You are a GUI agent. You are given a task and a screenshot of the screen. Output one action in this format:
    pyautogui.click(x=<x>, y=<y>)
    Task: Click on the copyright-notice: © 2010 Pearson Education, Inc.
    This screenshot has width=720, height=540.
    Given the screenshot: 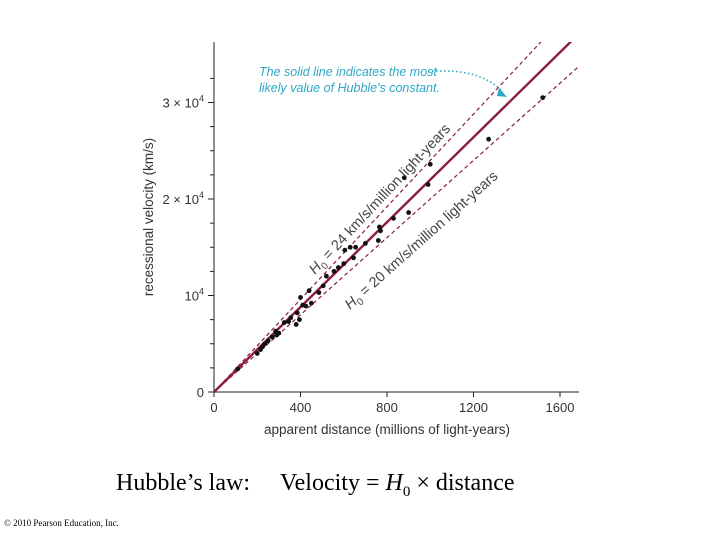 What is the action you would take?
    pyautogui.click(x=61, y=523)
    